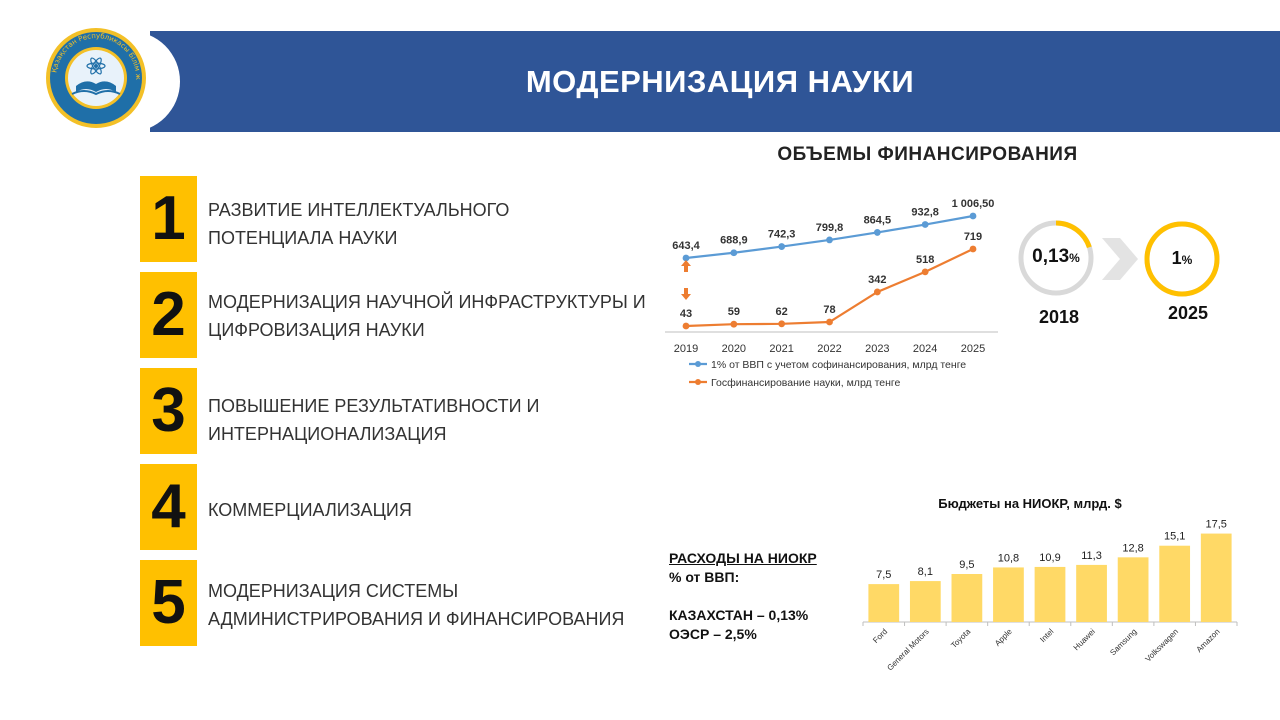  Describe the element at coordinates (1182, 259) in the screenshot. I see `ring-2025` at that location.